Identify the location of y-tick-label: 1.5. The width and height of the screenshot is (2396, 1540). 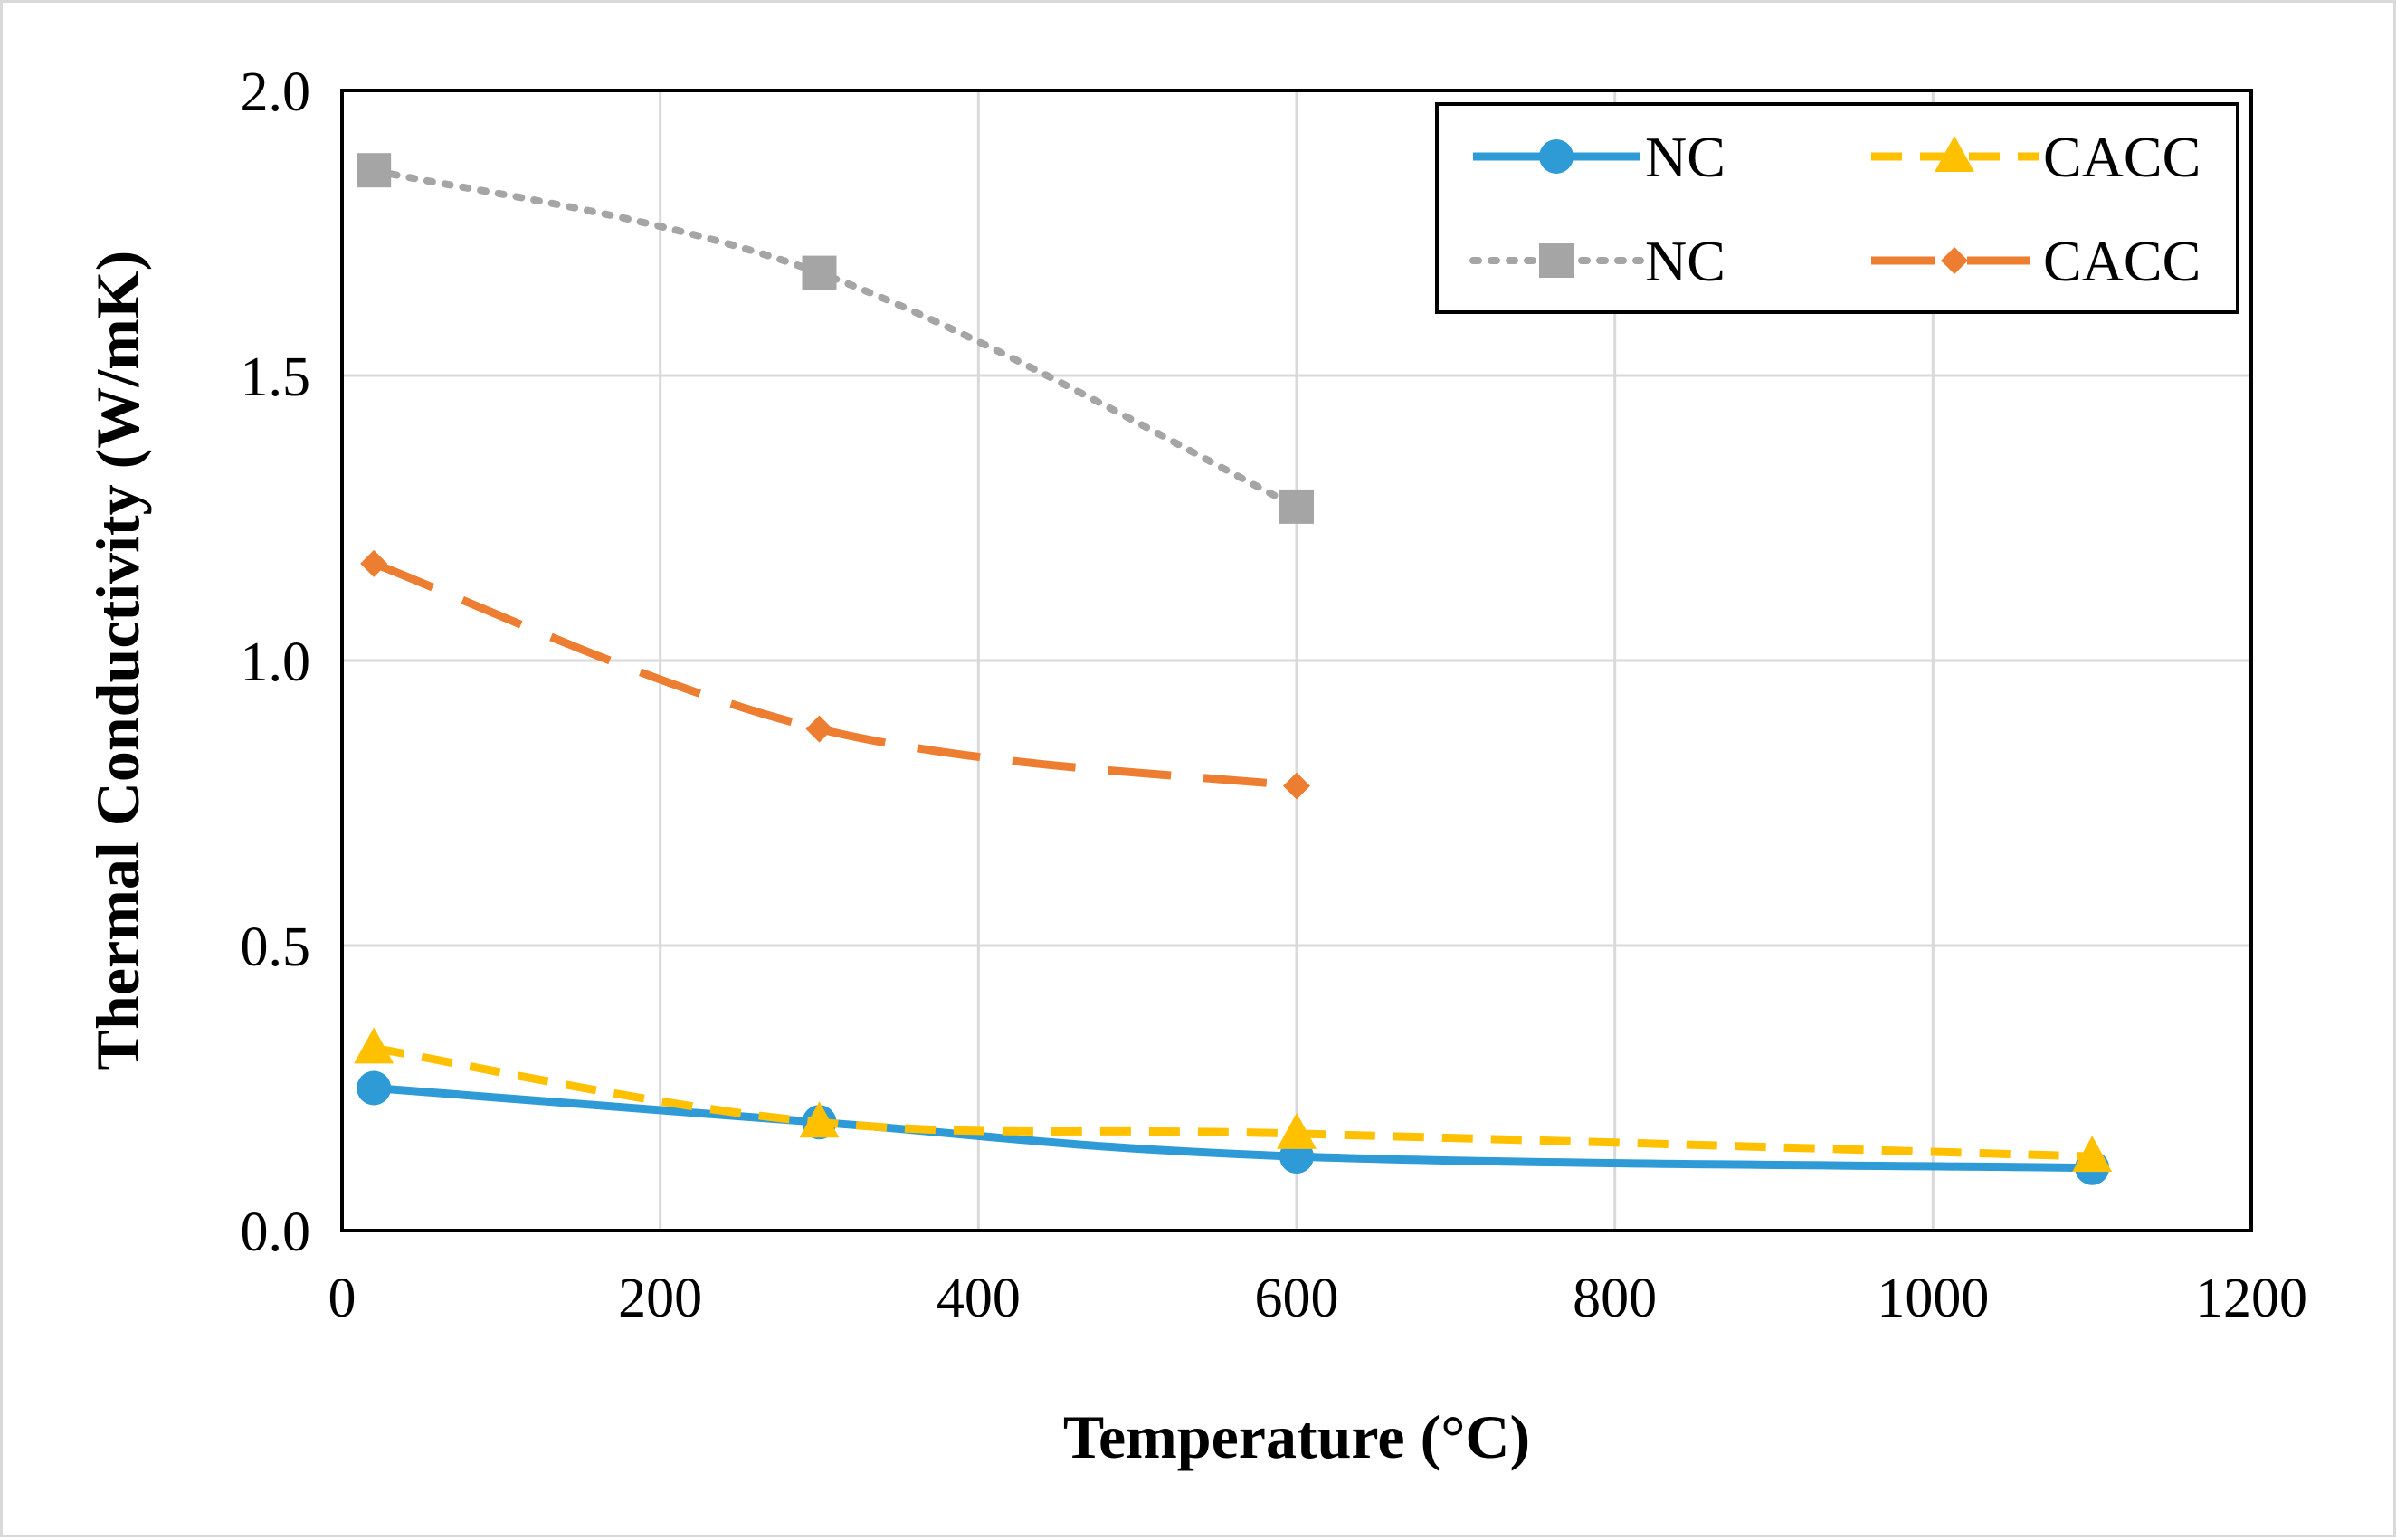
(276, 378).